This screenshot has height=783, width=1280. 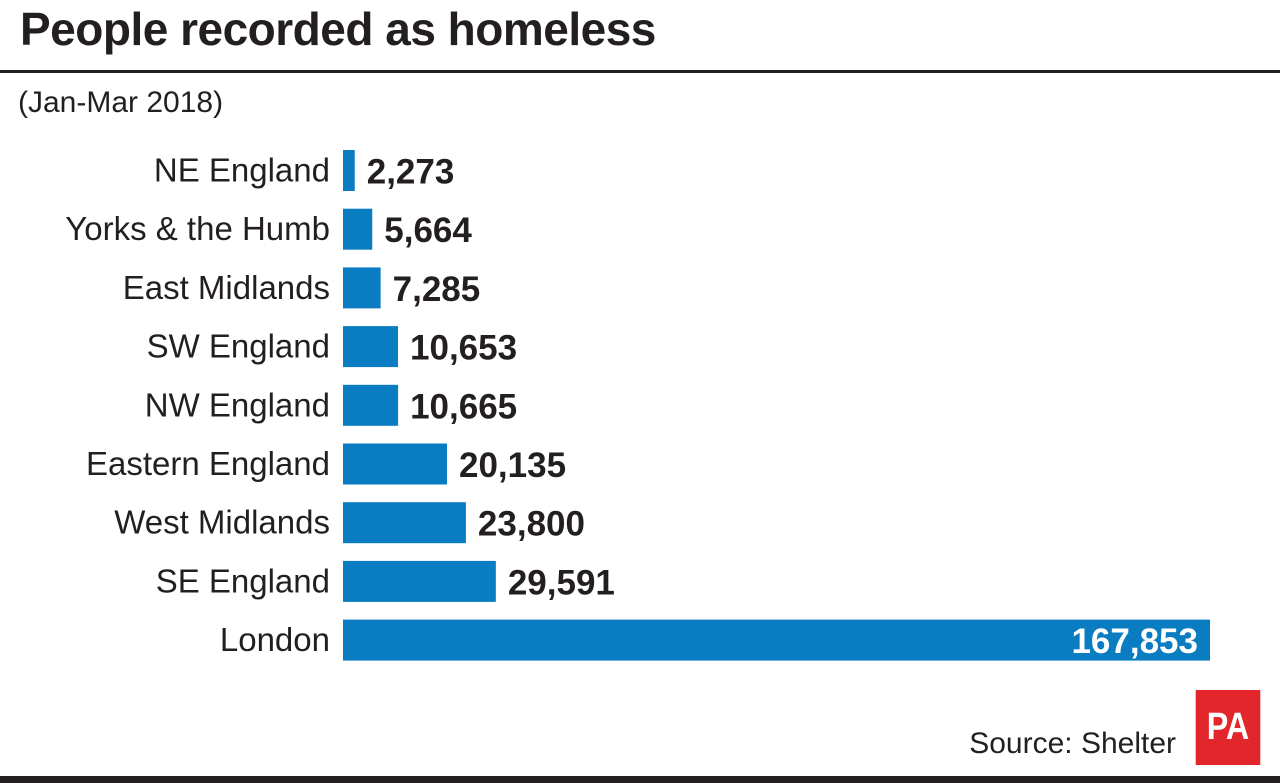 What do you see at coordinates (197, 228) in the screenshot?
I see `category-label: Yorks & the Humb` at bounding box center [197, 228].